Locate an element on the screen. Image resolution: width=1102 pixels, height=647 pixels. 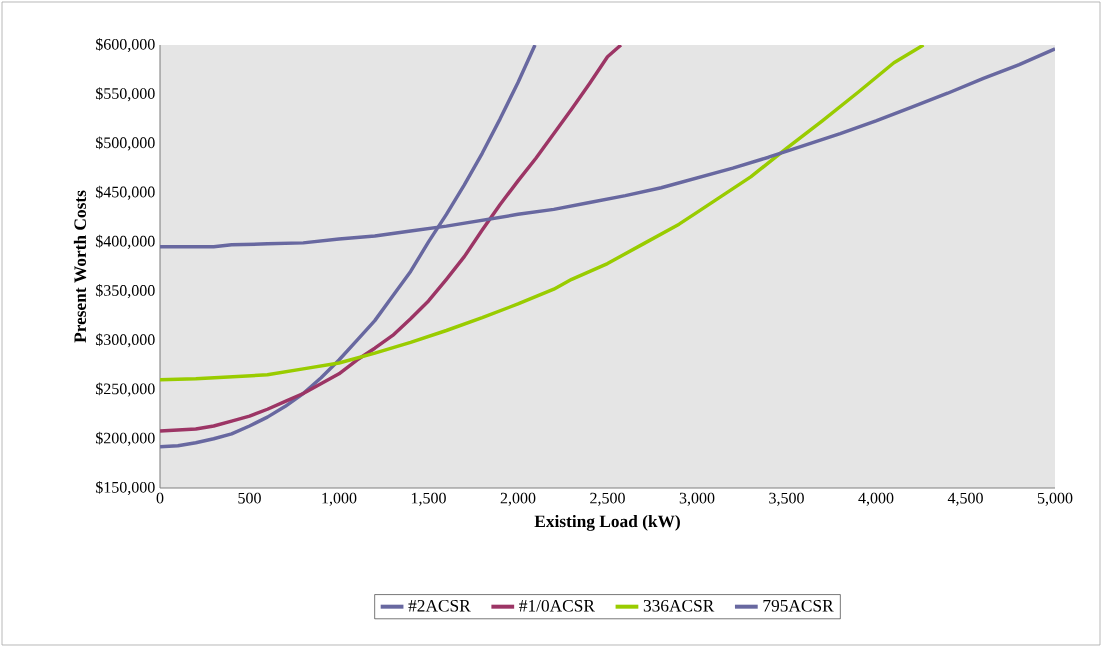
y-tick-label: $350,000 is located at coordinates (125, 291).